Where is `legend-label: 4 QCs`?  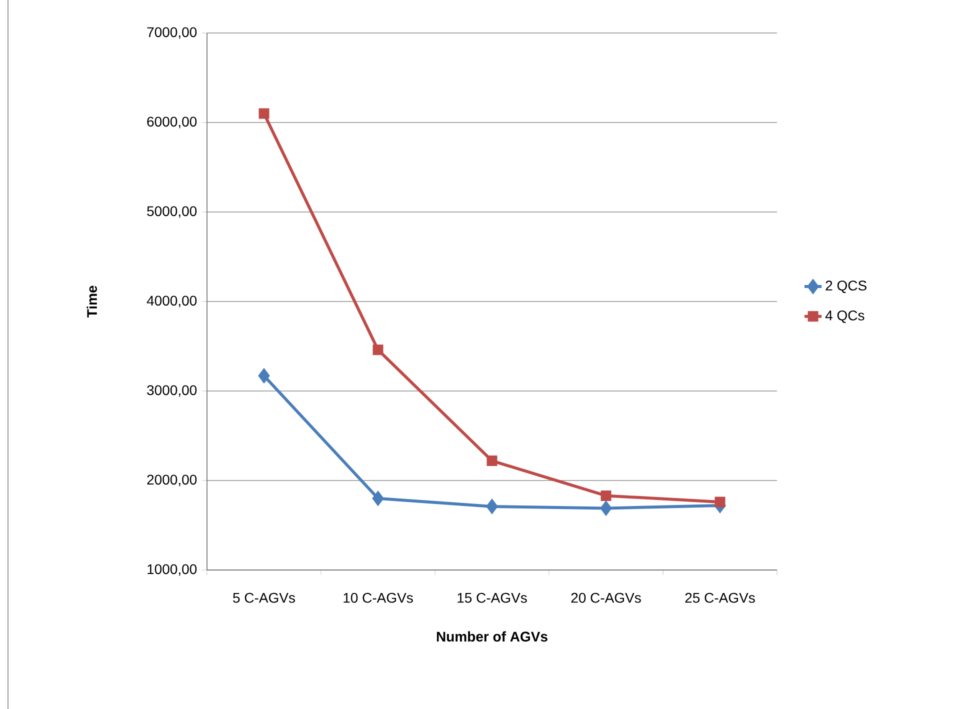
legend-label: 4 QCs is located at coordinates (844, 316).